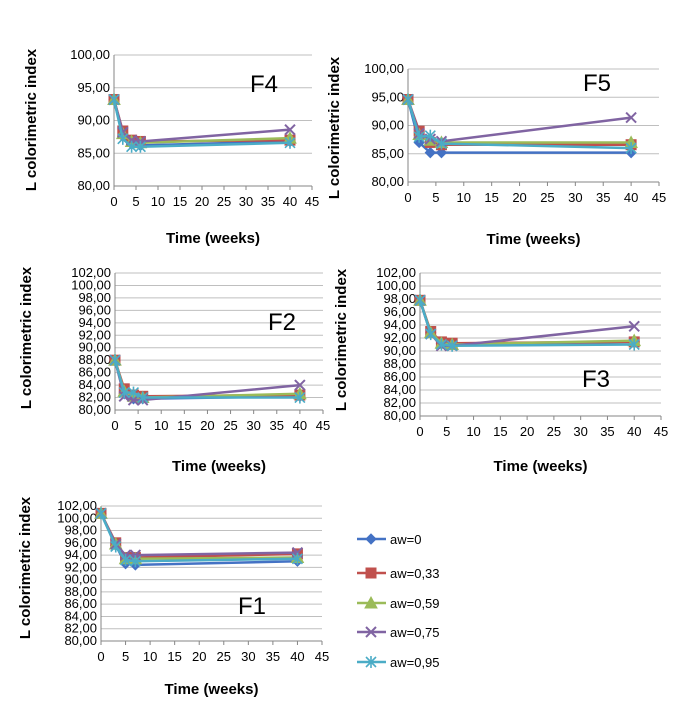  Describe the element at coordinates (415, 662) in the screenshot. I see `legend-label: aw=0,95` at that location.